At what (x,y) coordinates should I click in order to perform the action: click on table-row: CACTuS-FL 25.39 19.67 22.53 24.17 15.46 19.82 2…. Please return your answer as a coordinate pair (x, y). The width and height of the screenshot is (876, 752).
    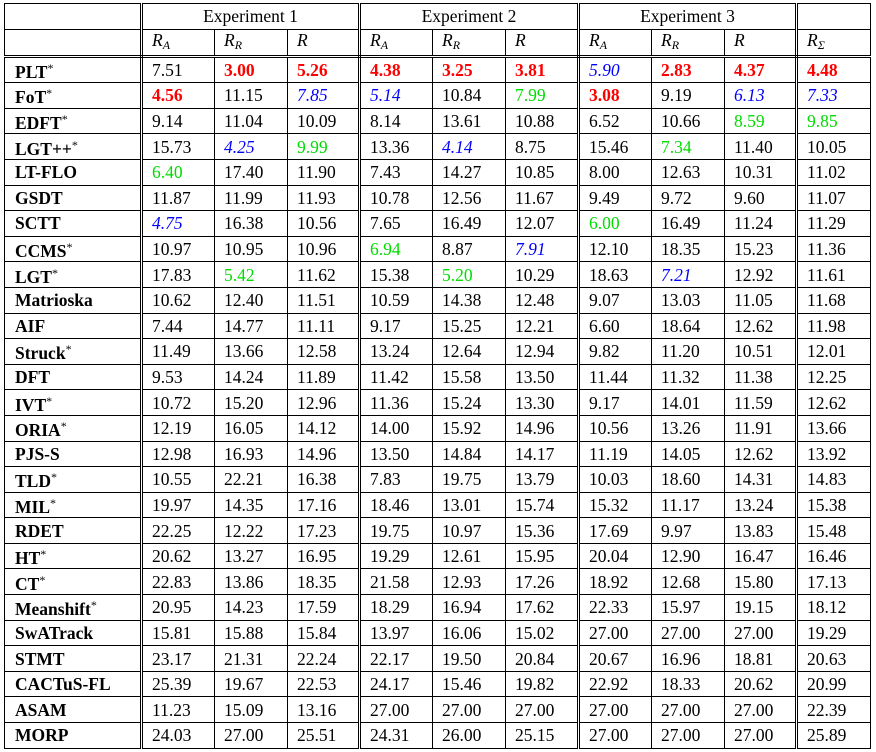
    Looking at the image, I should click on (437, 684).